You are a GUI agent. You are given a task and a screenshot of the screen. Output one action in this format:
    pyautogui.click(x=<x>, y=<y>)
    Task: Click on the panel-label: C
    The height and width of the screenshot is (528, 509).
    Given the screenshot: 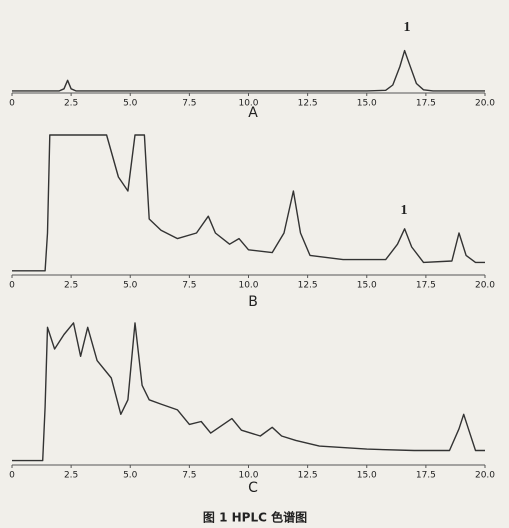 What is the action you would take?
    pyautogui.click(x=253, y=488)
    